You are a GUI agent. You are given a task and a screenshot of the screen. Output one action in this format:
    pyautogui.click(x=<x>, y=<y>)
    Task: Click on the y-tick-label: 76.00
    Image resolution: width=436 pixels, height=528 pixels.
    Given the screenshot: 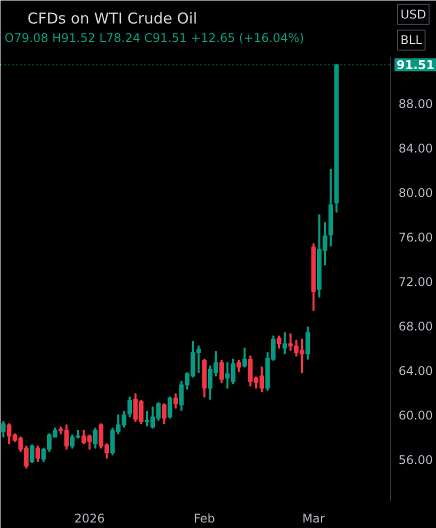 What is the action you would take?
    pyautogui.click(x=415, y=237)
    